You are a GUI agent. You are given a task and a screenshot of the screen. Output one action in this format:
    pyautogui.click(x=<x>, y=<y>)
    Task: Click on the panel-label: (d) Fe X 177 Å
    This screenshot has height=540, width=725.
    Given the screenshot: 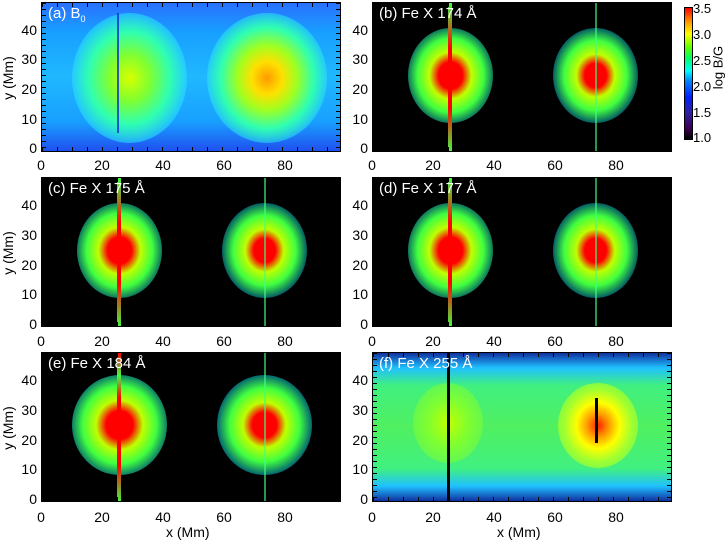 What is the action you would take?
    pyautogui.click(x=428, y=188)
    